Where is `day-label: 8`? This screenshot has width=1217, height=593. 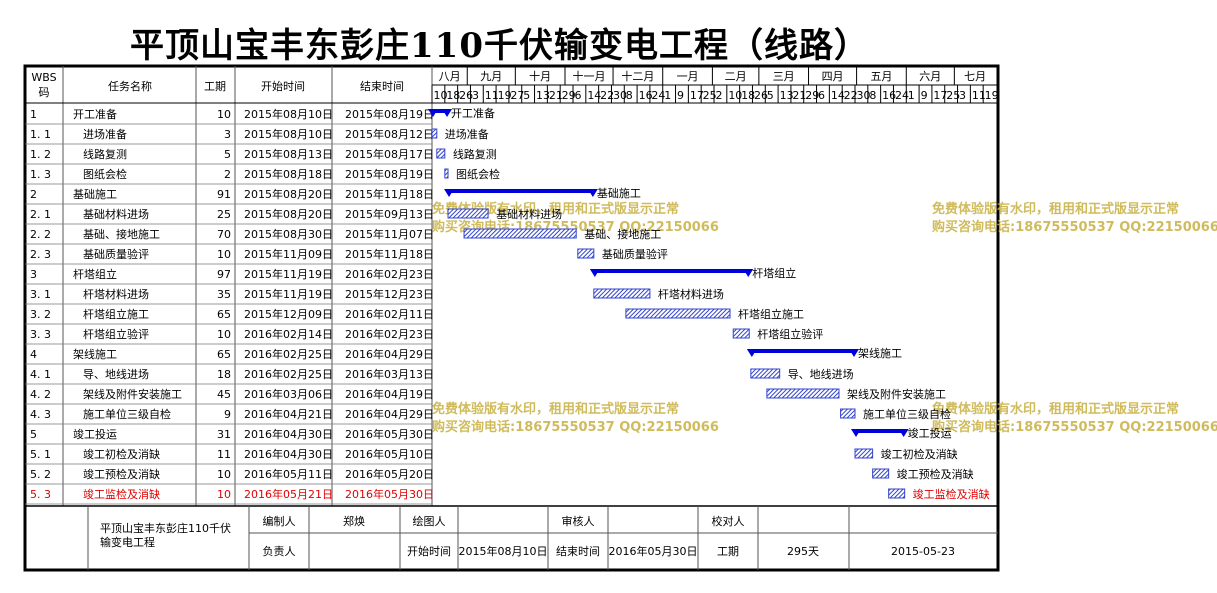 day-label: 8 is located at coordinates (629, 95).